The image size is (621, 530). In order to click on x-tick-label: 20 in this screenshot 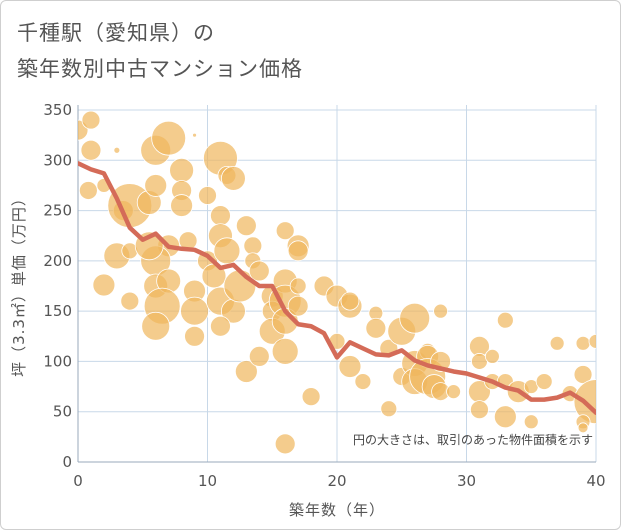, I will do `click(336, 481)`.